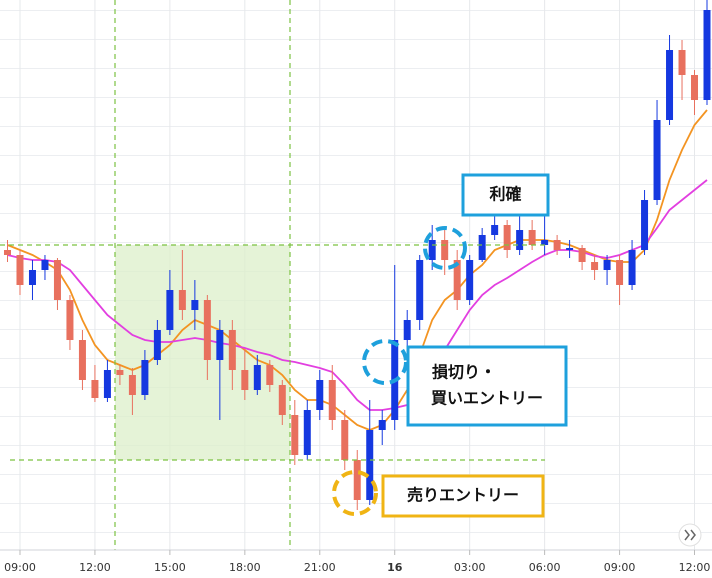 The image size is (712, 578). What do you see at coordinates (545, 567) in the screenshot?
I see `x-tick-label: 06:00` at bounding box center [545, 567].